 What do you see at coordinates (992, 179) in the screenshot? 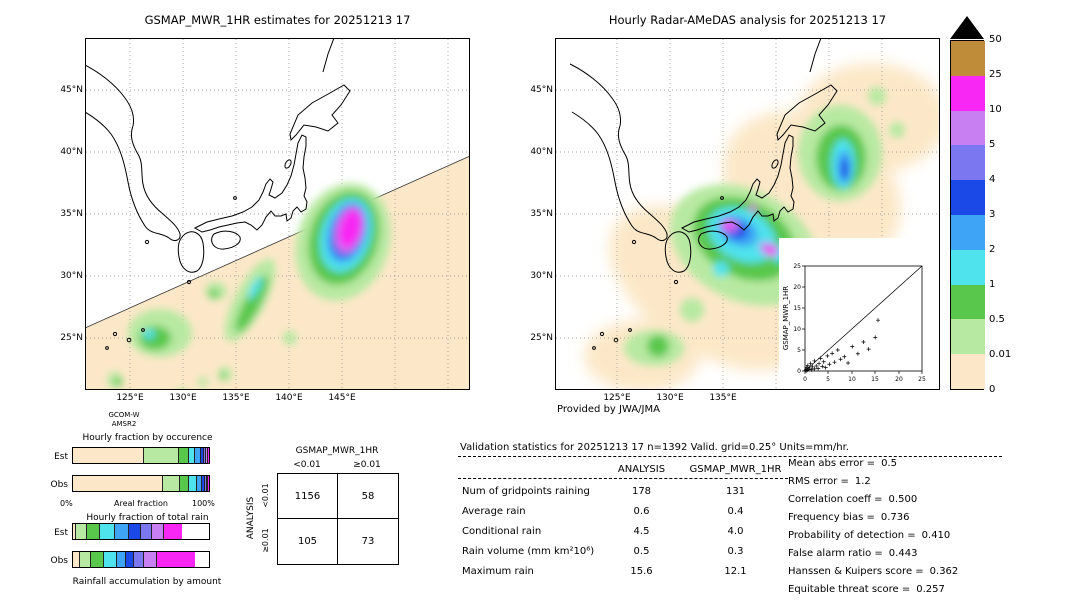
I see `colorbar-tick-label: 4` at bounding box center [992, 179].